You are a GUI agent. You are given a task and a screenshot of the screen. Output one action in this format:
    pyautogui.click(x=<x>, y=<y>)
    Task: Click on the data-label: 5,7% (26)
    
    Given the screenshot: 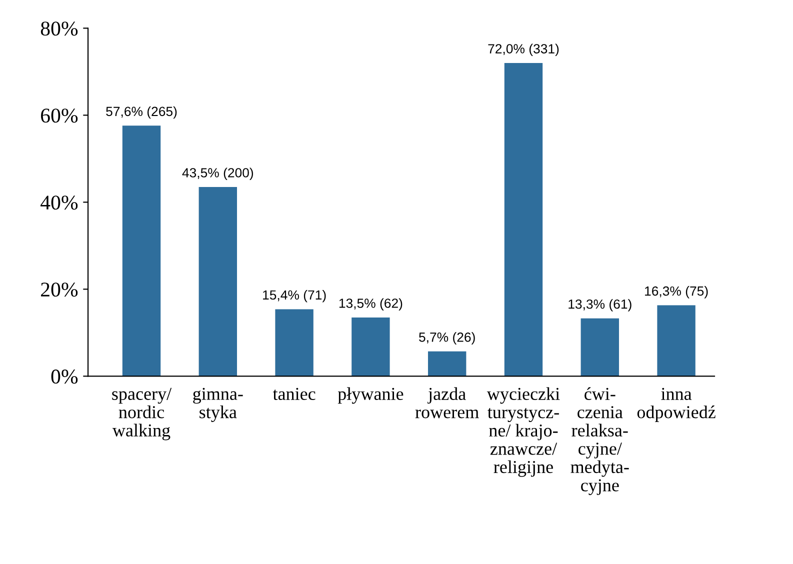 What is the action you would take?
    pyautogui.click(x=447, y=338)
    